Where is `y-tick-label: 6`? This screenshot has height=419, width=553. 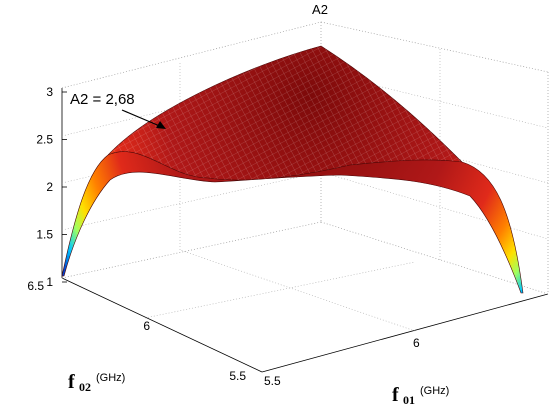
y-tick-label: 6 is located at coordinates (146, 326).